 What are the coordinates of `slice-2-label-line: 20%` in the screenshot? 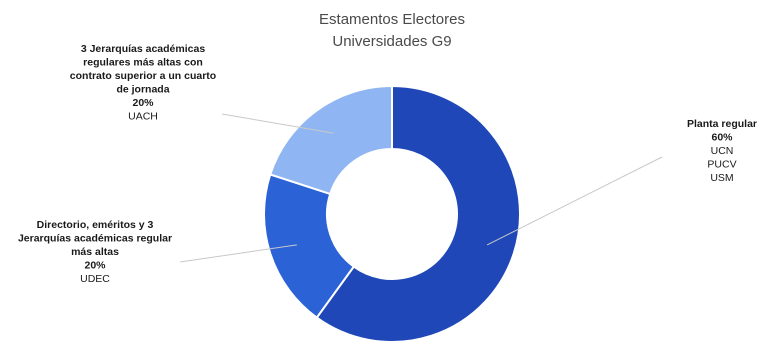 It's located at (95, 266).